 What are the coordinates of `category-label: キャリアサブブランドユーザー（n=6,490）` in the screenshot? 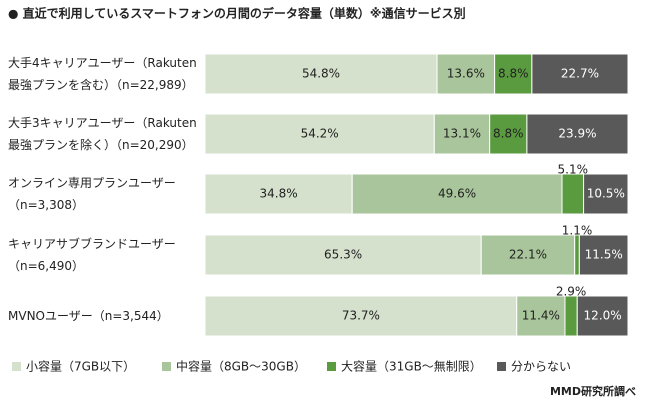 It's located at (92, 254).